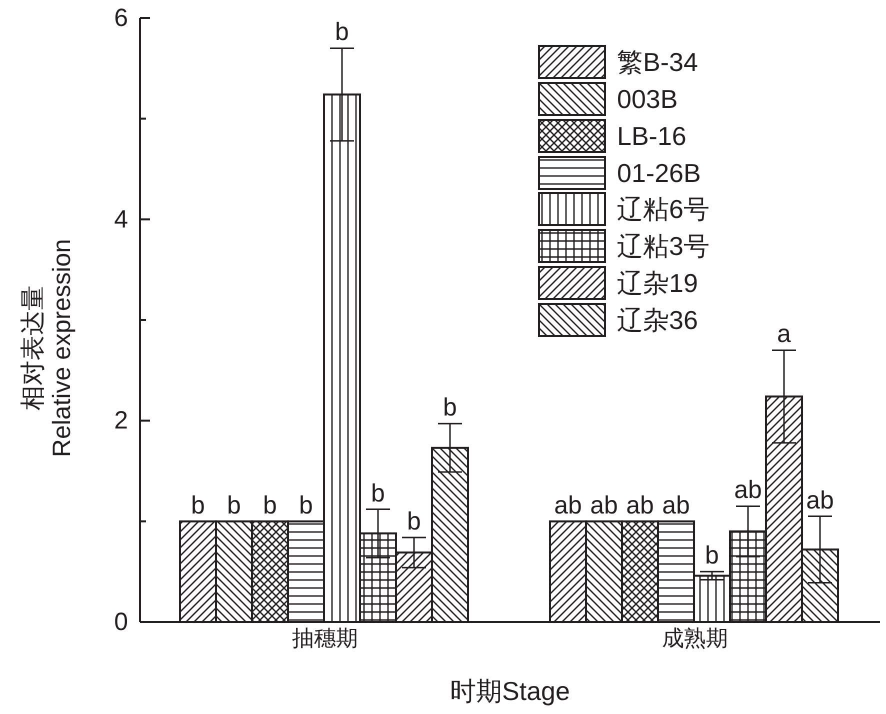 The image size is (886, 714). Describe the element at coordinates (657, 62) in the screenshot. I see `legend-label: 繁B-34` at that location.